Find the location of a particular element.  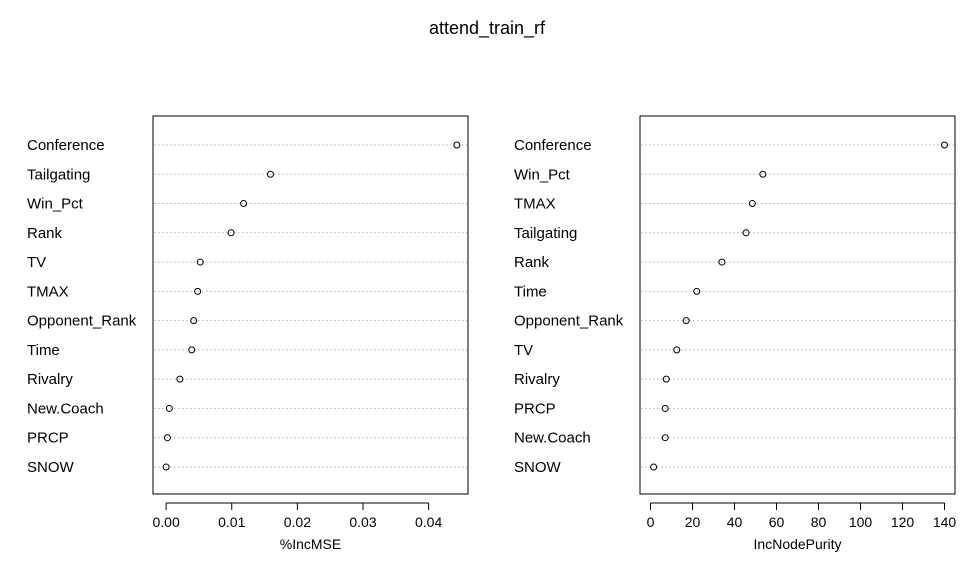

x-tick-label: 0.04 is located at coordinates (428, 522).